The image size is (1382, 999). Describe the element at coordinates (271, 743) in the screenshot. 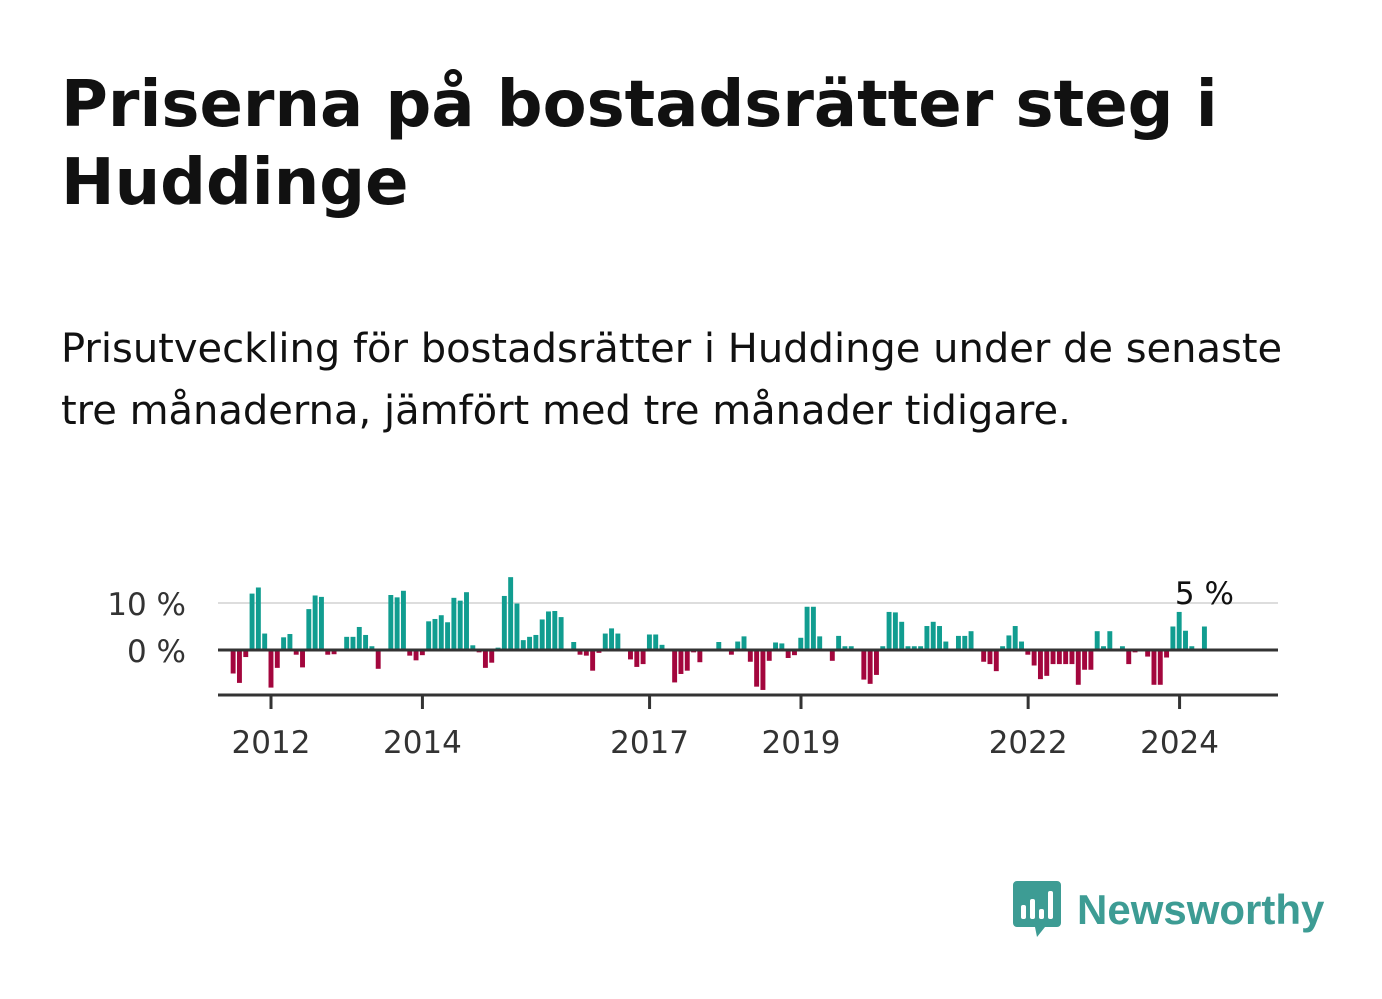

I see `x-tick-label: 2012` at that location.